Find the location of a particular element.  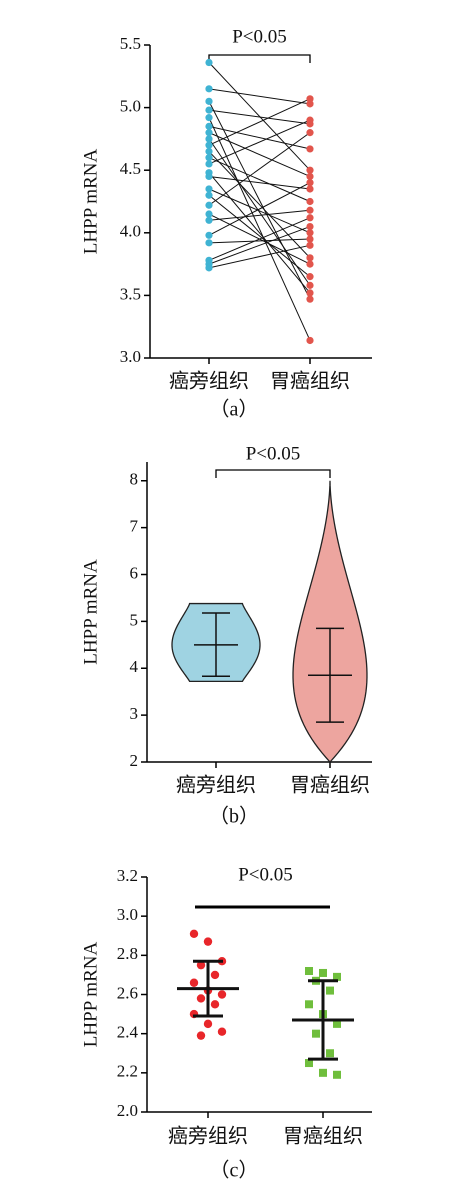

y-tick-label: 5.5 is located at coordinates (130, 43).